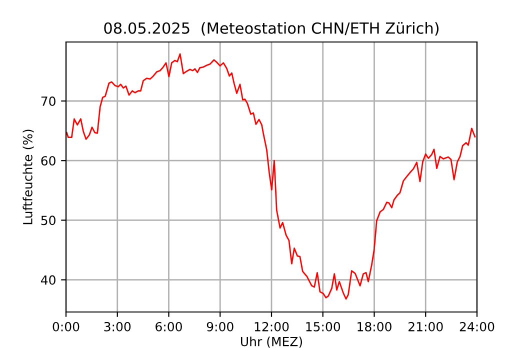 This screenshot has width=530, height=350. What do you see at coordinates (220, 327) in the screenshot?
I see `x-tick-label: 9:00` at bounding box center [220, 327].